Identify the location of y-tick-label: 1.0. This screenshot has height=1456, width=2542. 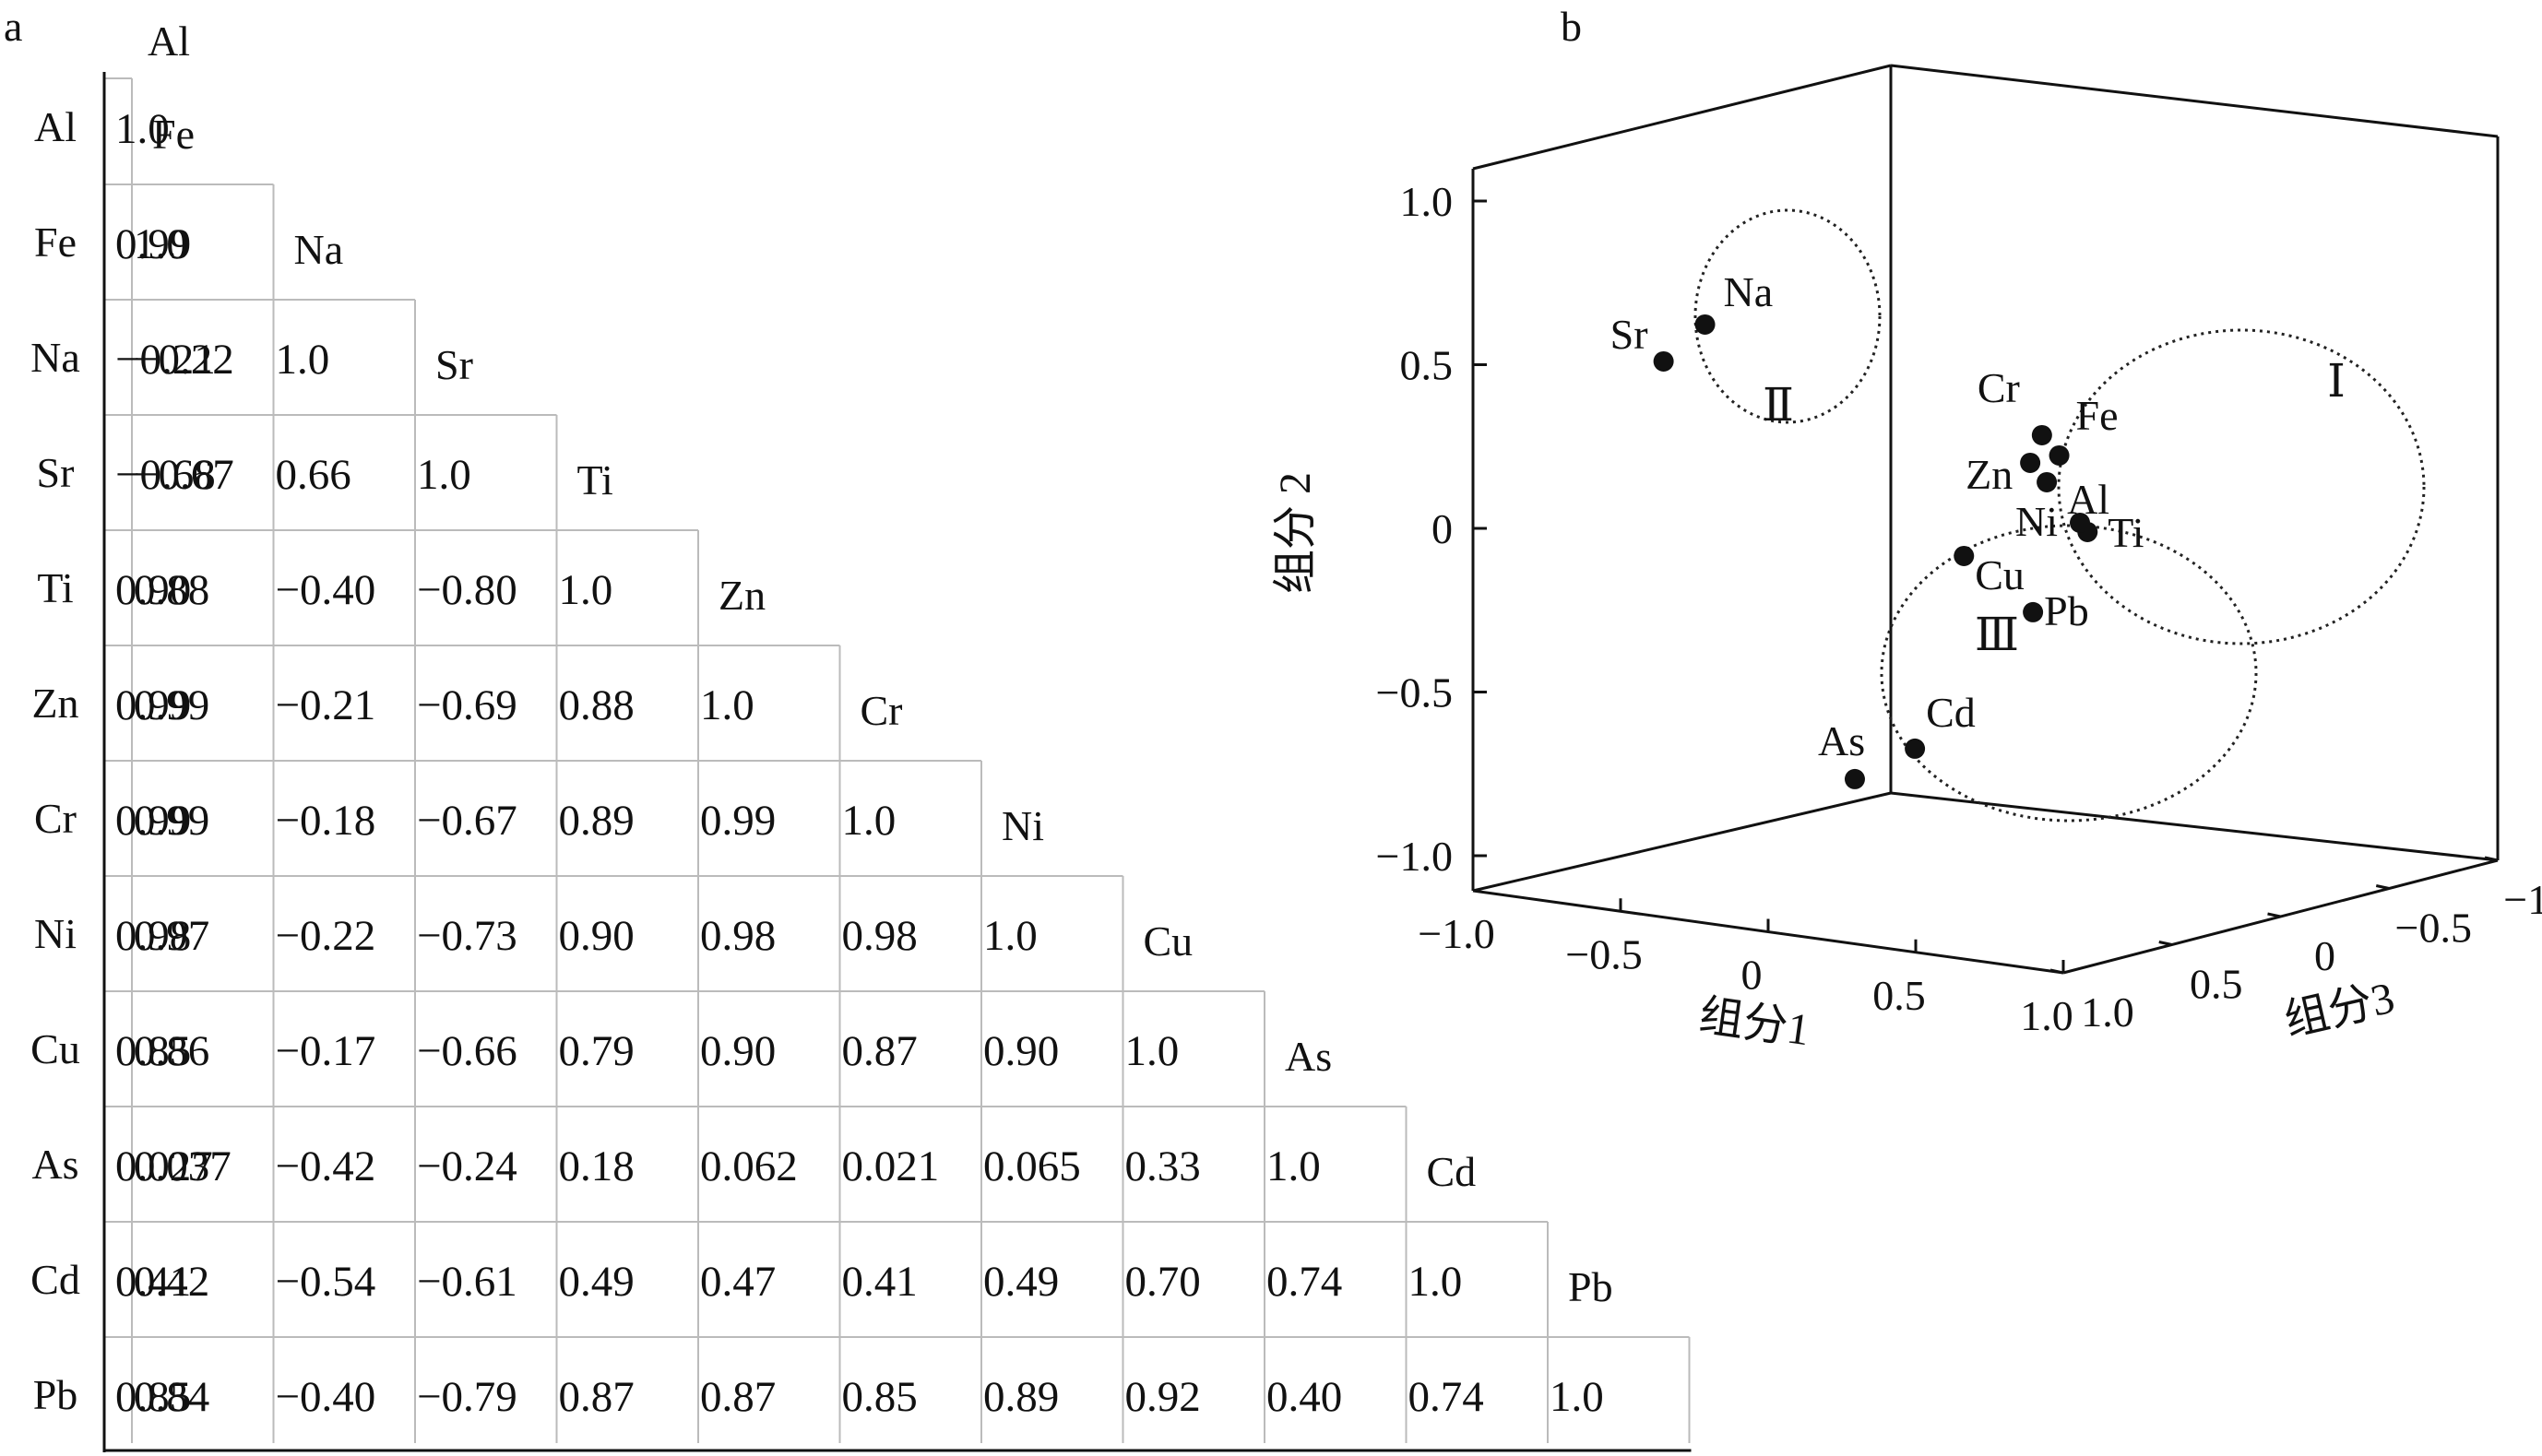
(1427, 201).